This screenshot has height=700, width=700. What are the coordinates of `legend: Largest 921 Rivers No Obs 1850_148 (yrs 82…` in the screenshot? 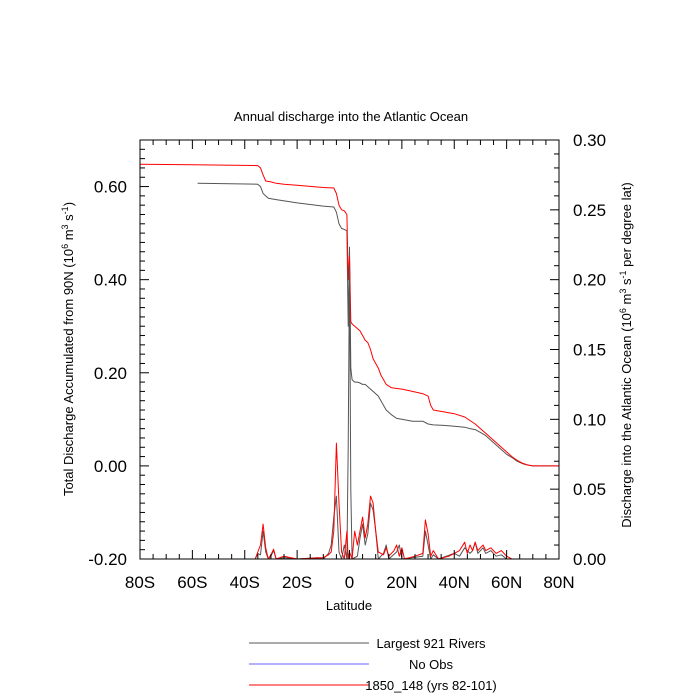 It's located at (373, 664).